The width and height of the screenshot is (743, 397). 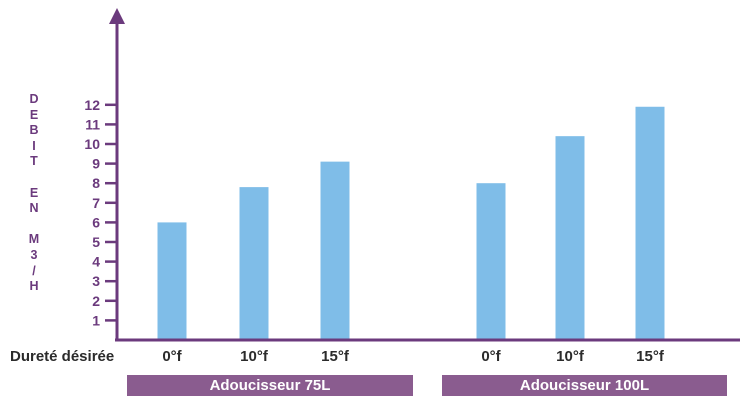 What do you see at coordinates (34, 287) in the screenshot?
I see `y-axis-label-letter: H` at bounding box center [34, 287].